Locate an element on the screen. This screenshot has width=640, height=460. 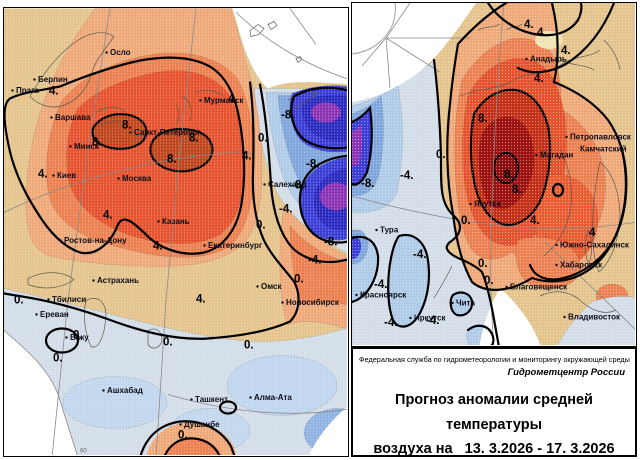
city-label-Осло: Осло is located at coordinates (120, 52).